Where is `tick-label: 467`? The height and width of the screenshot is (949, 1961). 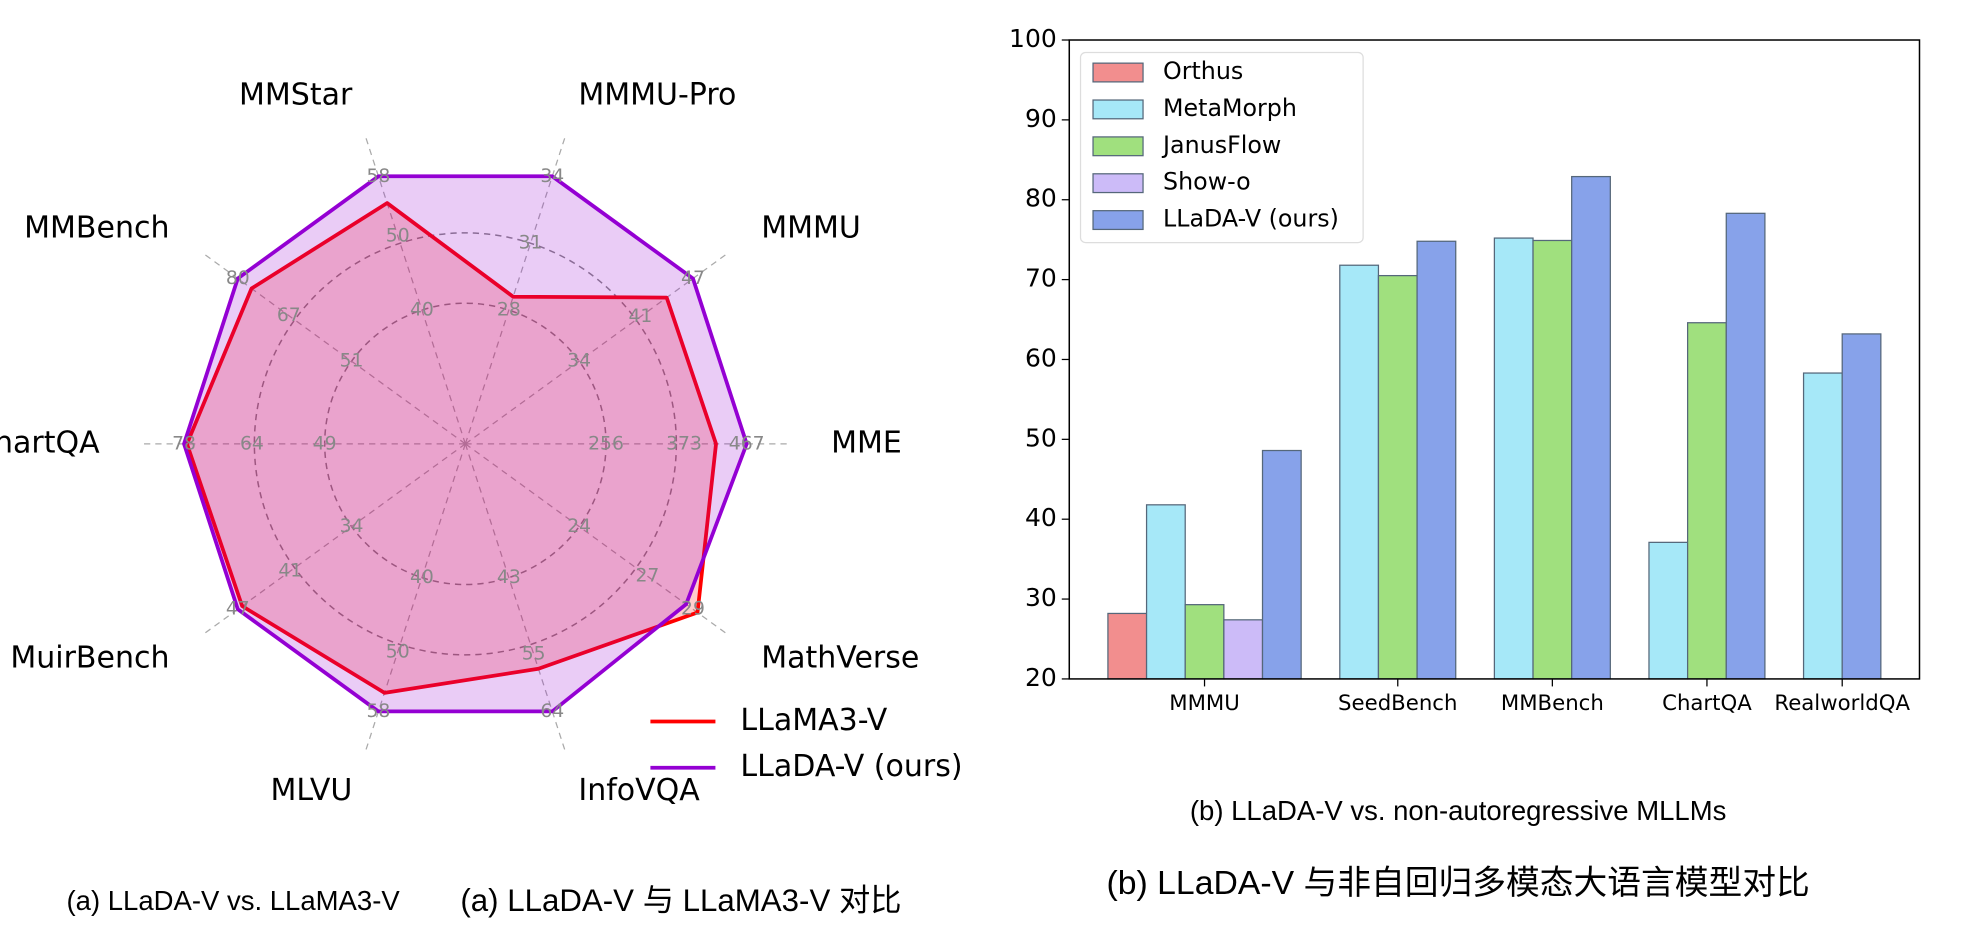 tick-label: 467 is located at coordinates (747, 443).